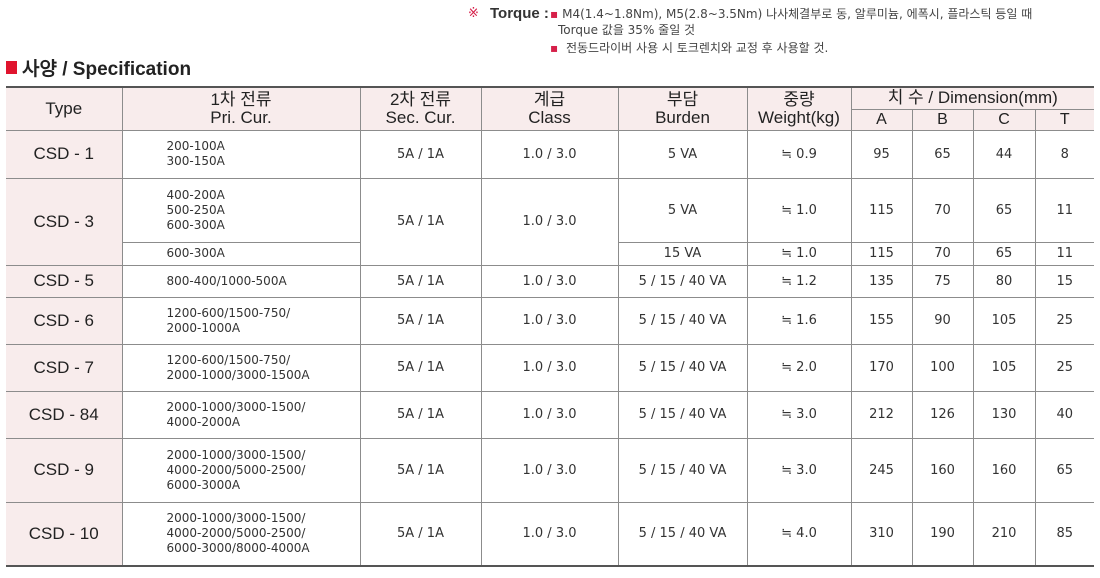 The height and width of the screenshot is (578, 1100). I want to click on dim-c-cell: 44, so click(1004, 154).